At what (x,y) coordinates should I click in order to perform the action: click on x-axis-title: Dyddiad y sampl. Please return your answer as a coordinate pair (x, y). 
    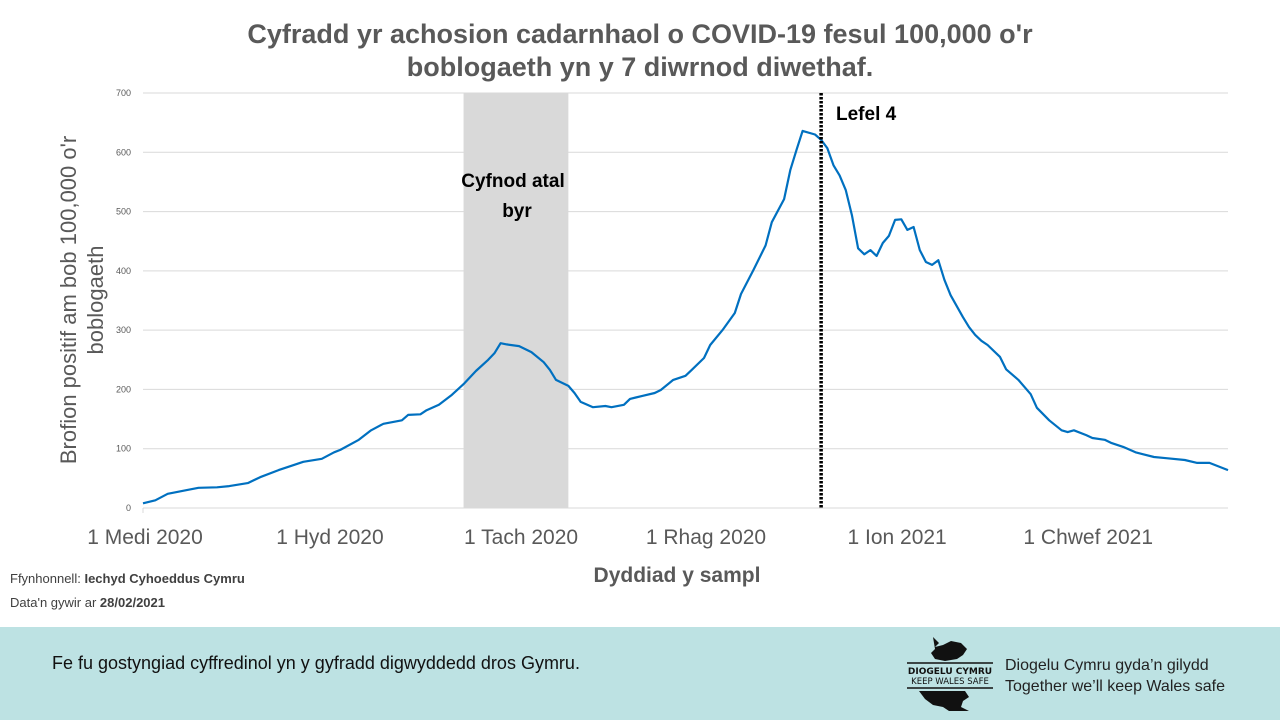
    Looking at the image, I should click on (677, 575).